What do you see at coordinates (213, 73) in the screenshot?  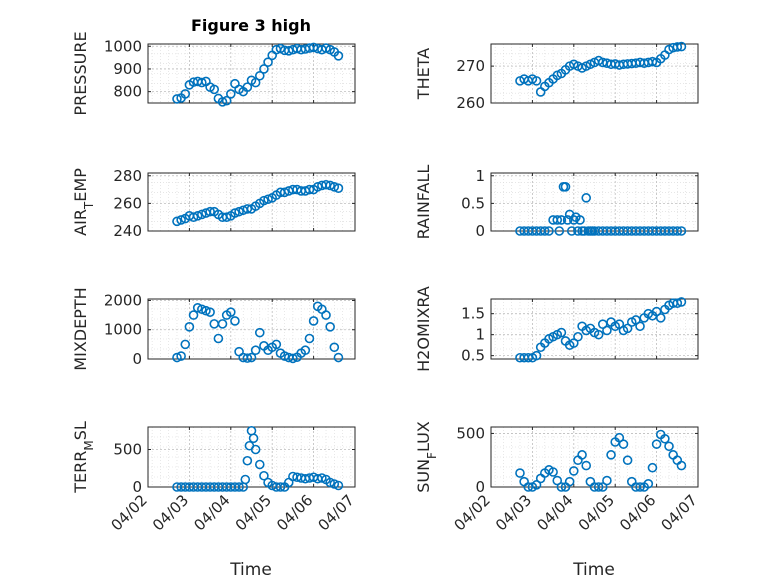 I see `subplot-1: 800 900 1000 PRESSURE` at bounding box center [213, 73].